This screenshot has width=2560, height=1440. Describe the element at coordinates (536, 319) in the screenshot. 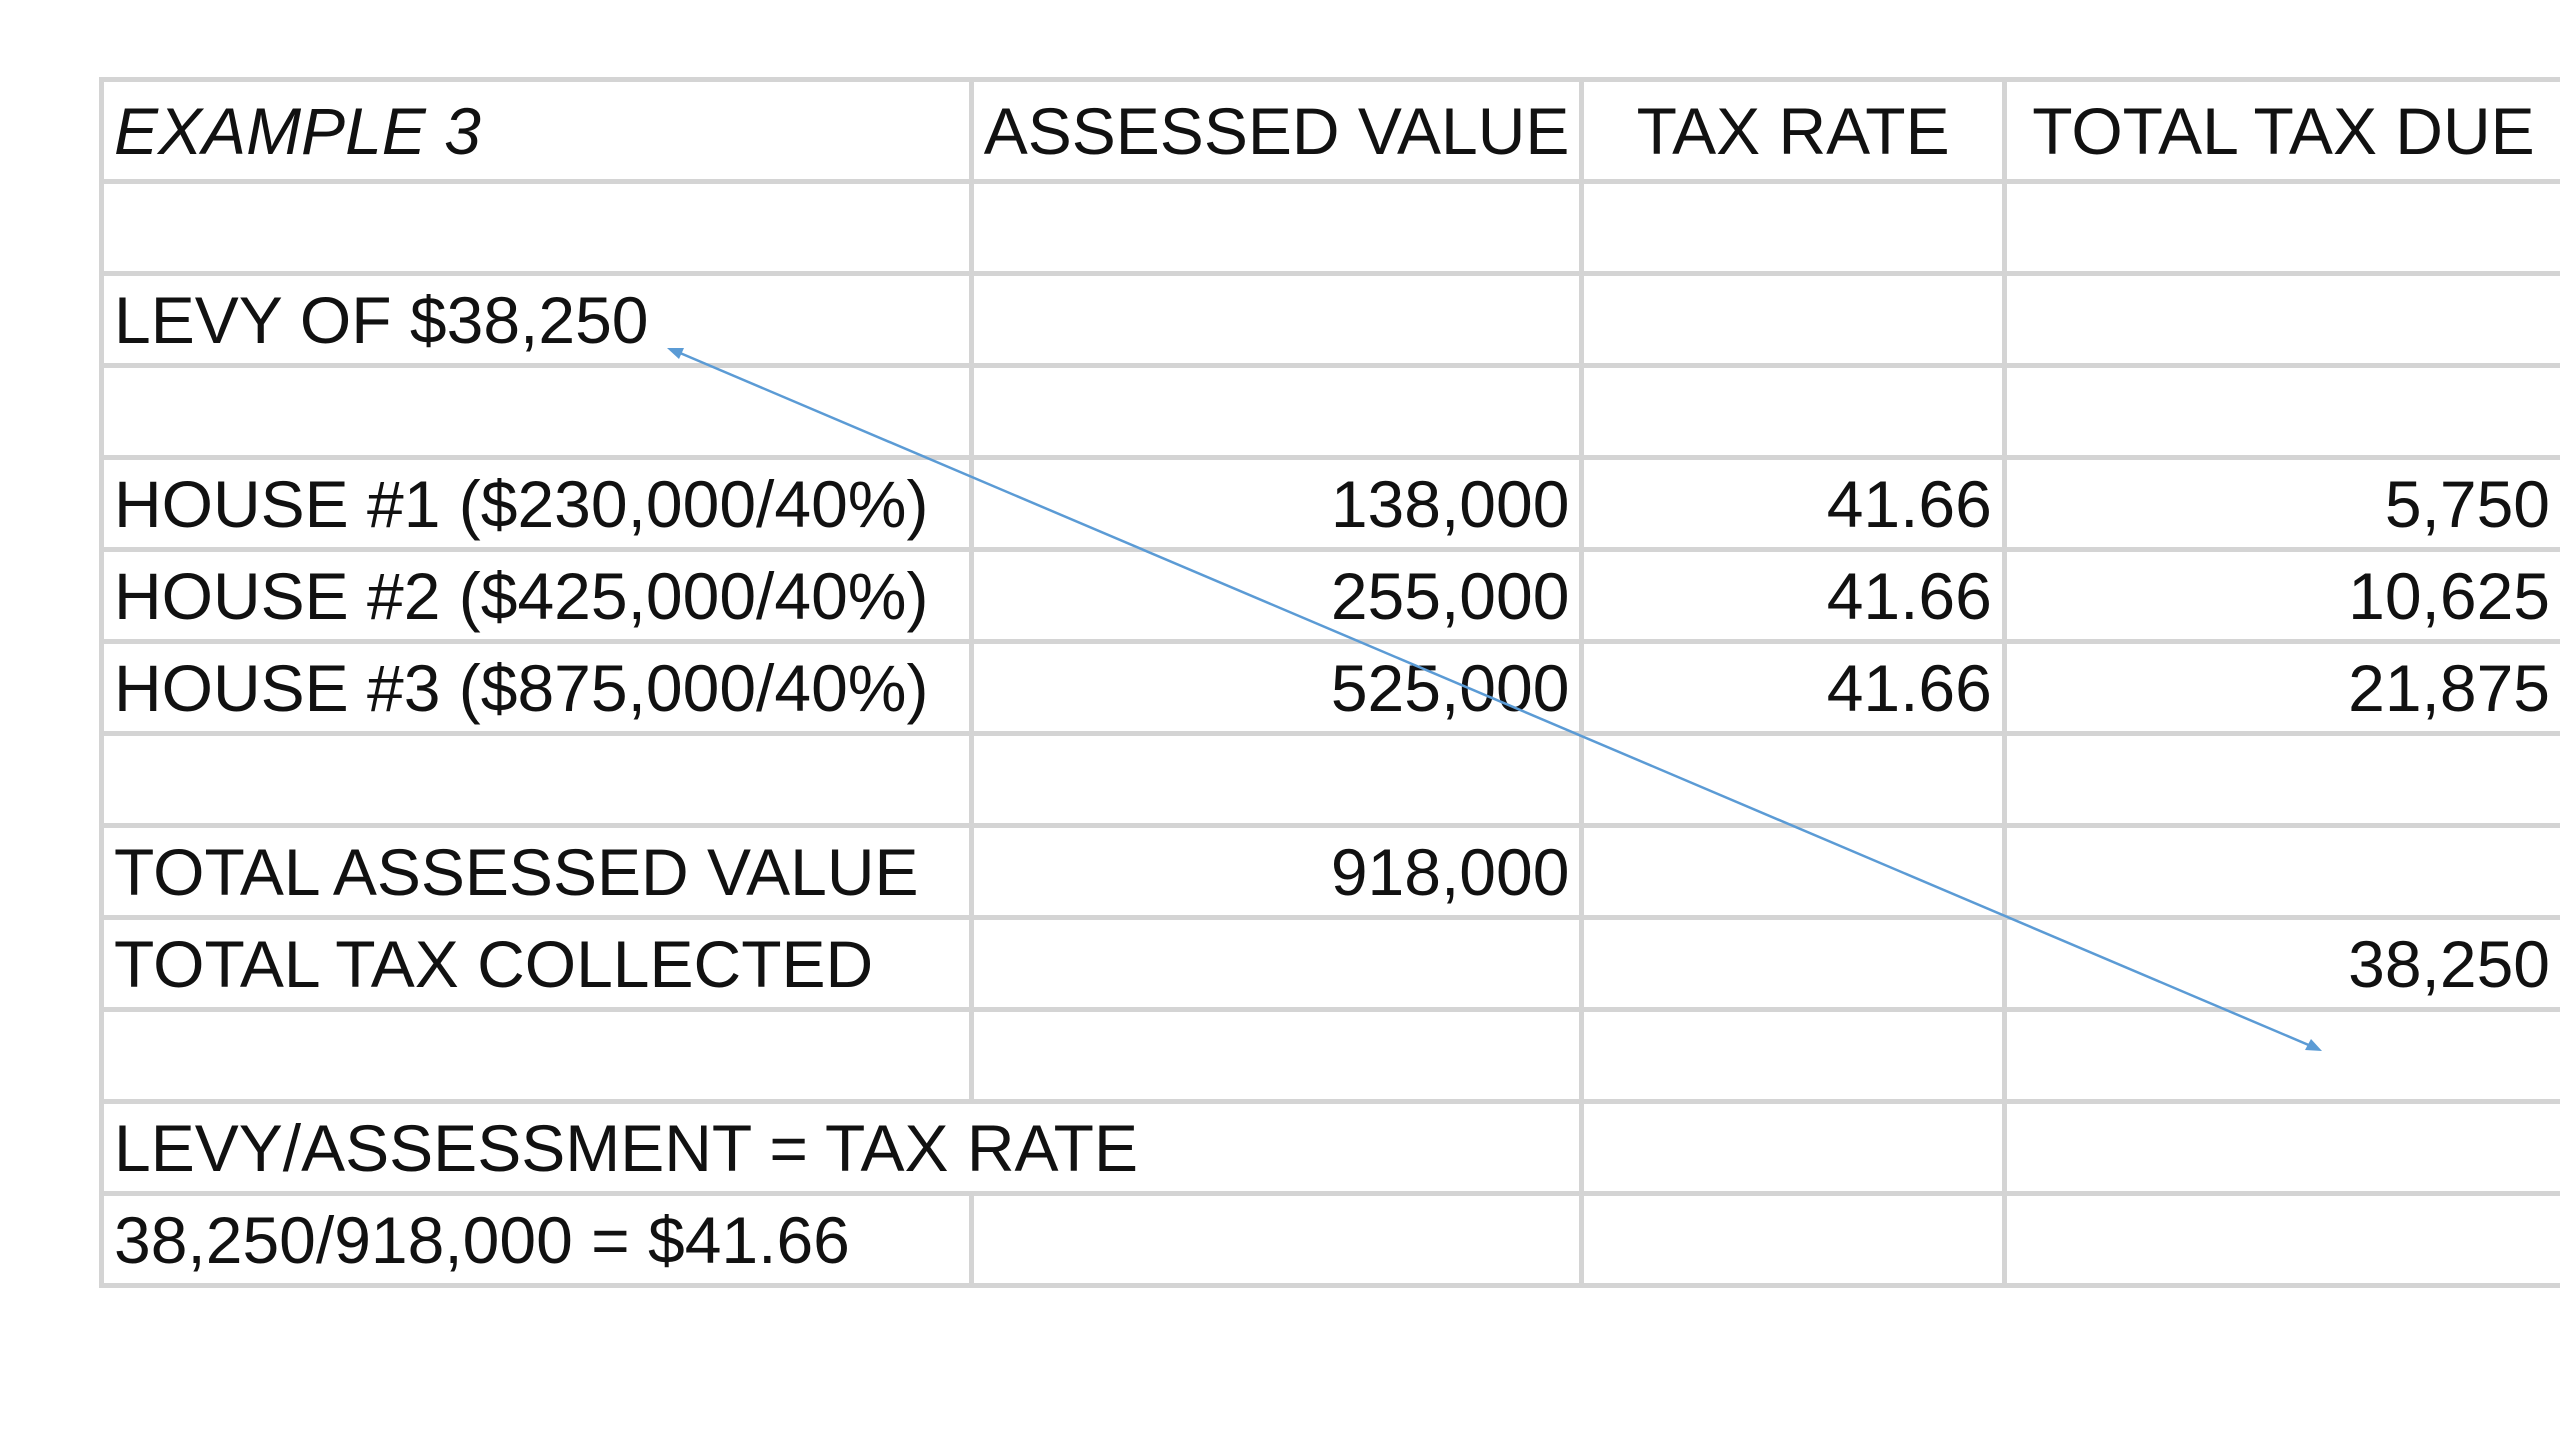

I see `levy-label-cell: LEVY OF $38,250` at that location.